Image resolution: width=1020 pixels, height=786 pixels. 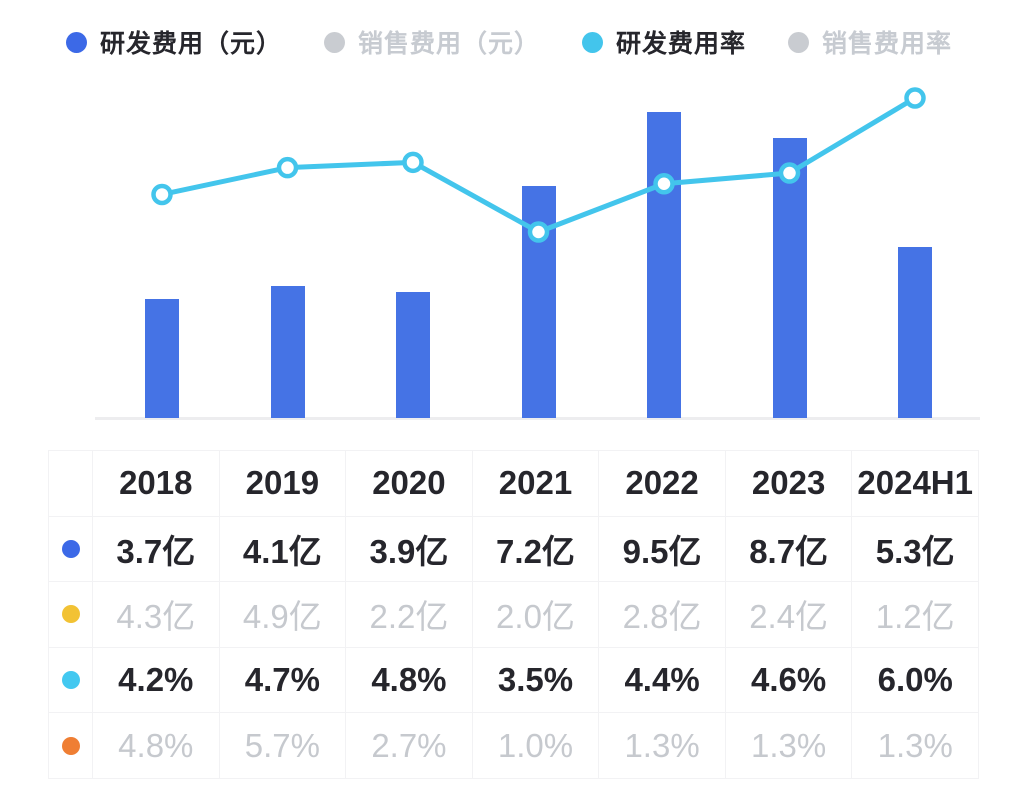 What do you see at coordinates (409, 746) in the screenshot?
I see `table-cell: 2.7%` at bounding box center [409, 746].